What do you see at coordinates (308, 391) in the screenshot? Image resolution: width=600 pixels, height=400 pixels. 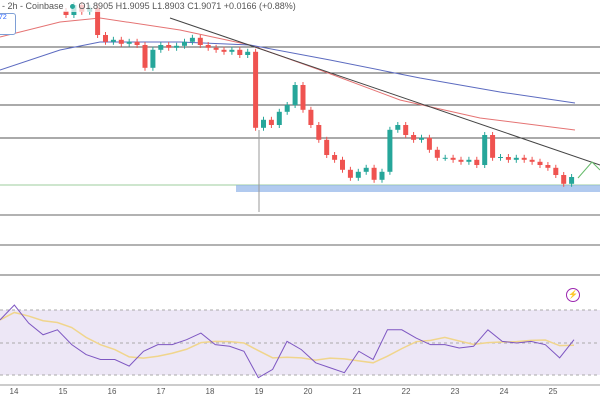 I see `time-tick: 20` at bounding box center [308, 391].